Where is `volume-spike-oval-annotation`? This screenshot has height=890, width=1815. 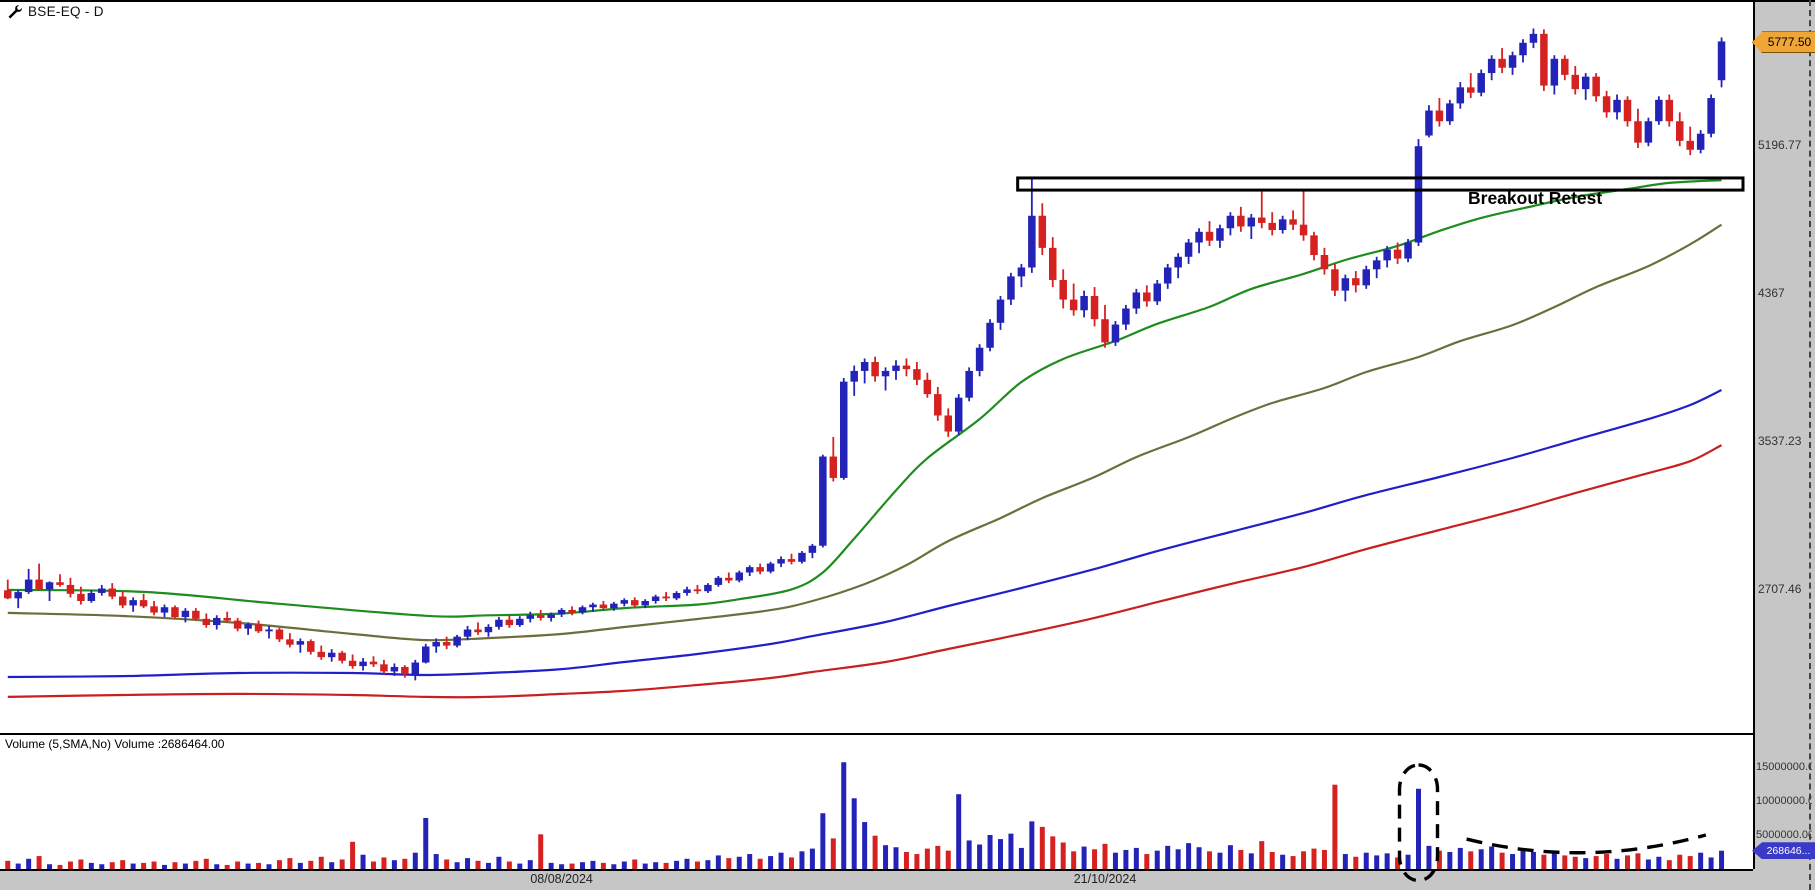 volume-spike-oval-annotation is located at coordinates (1418, 823).